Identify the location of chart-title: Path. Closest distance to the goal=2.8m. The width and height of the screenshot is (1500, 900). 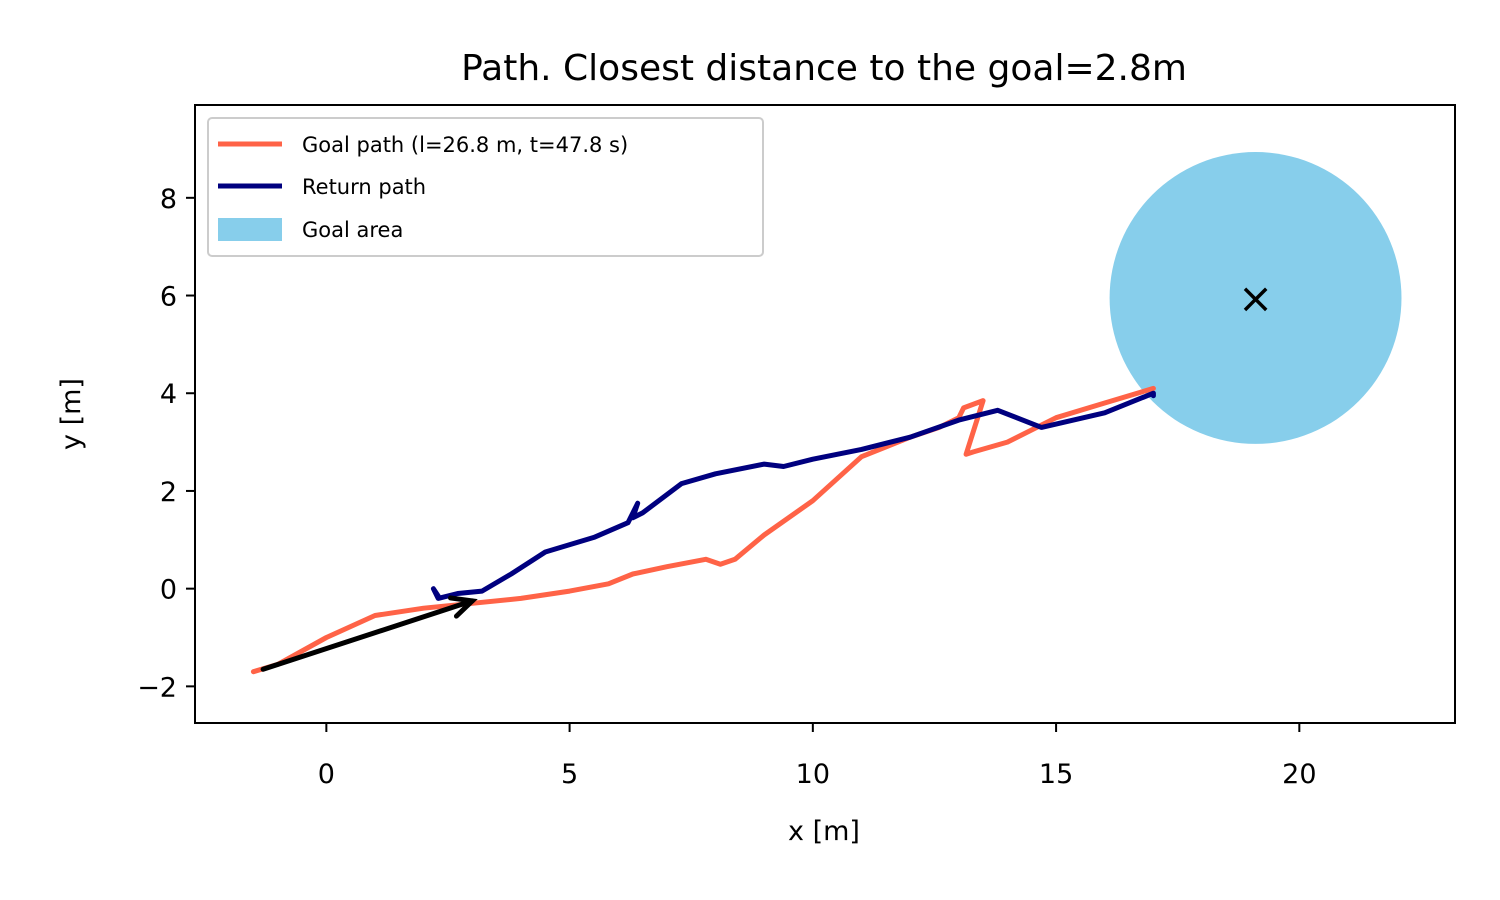
(824, 68).